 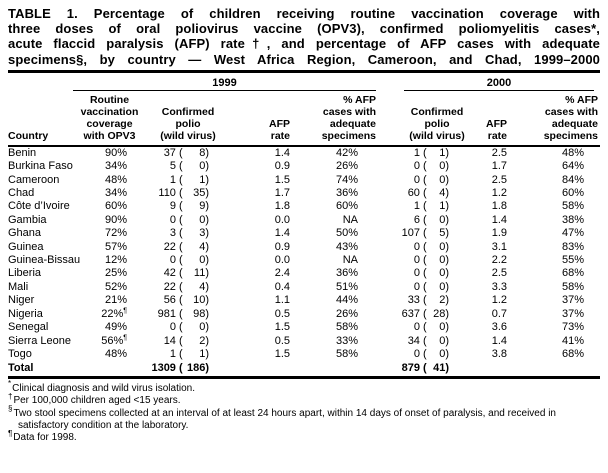 What do you see at coordinates (304, 327) in the screenshot?
I see `table-row: Senegal 49% 0 (0) 1.5 58% 0 (0) 3.6 73%` at bounding box center [304, 327].